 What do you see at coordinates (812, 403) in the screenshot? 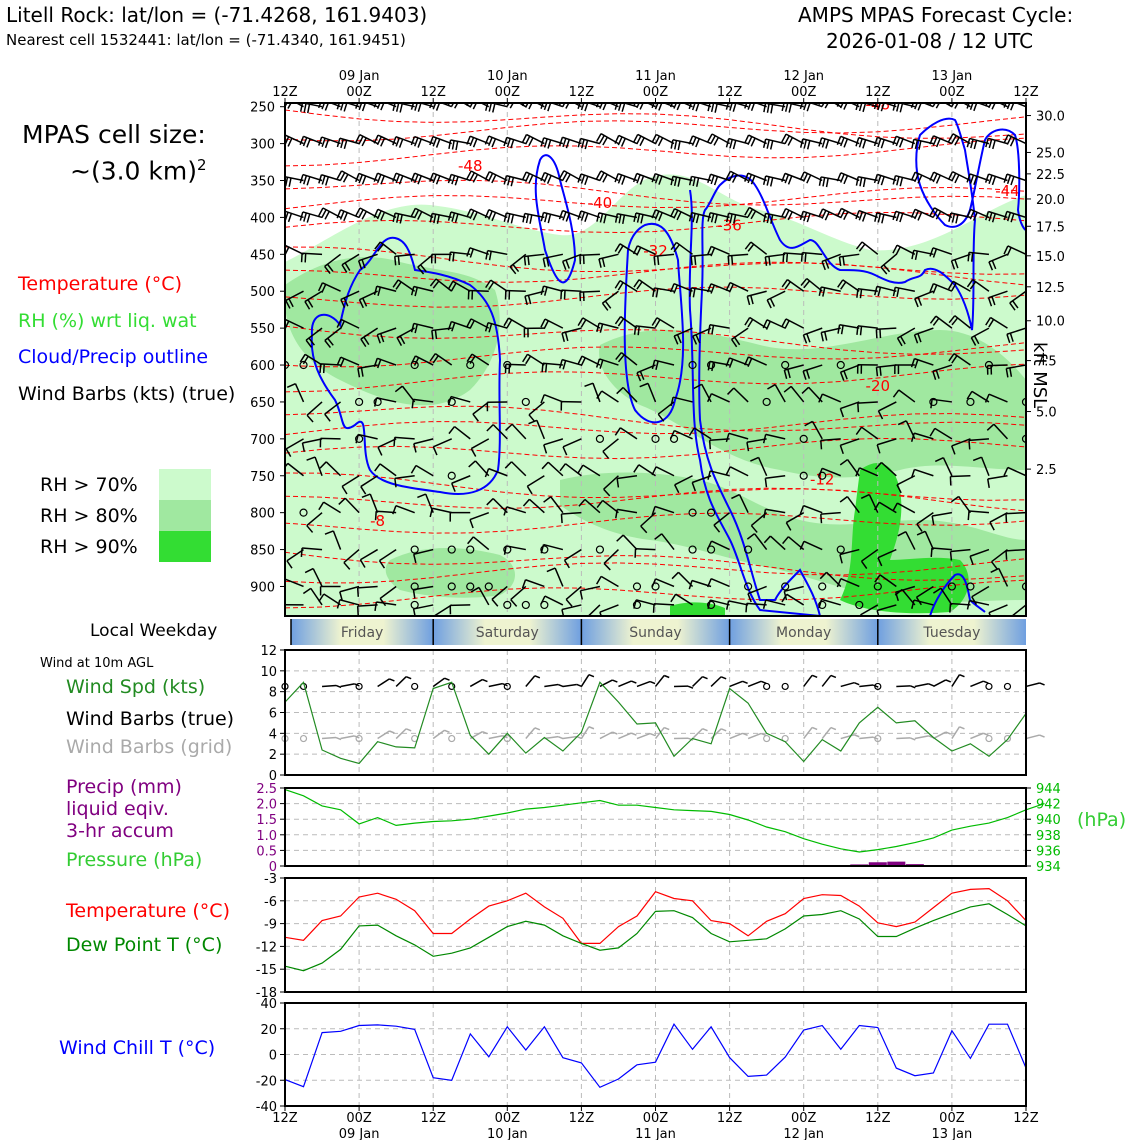
I see `rh80-region` at bounding box center [812, 403].